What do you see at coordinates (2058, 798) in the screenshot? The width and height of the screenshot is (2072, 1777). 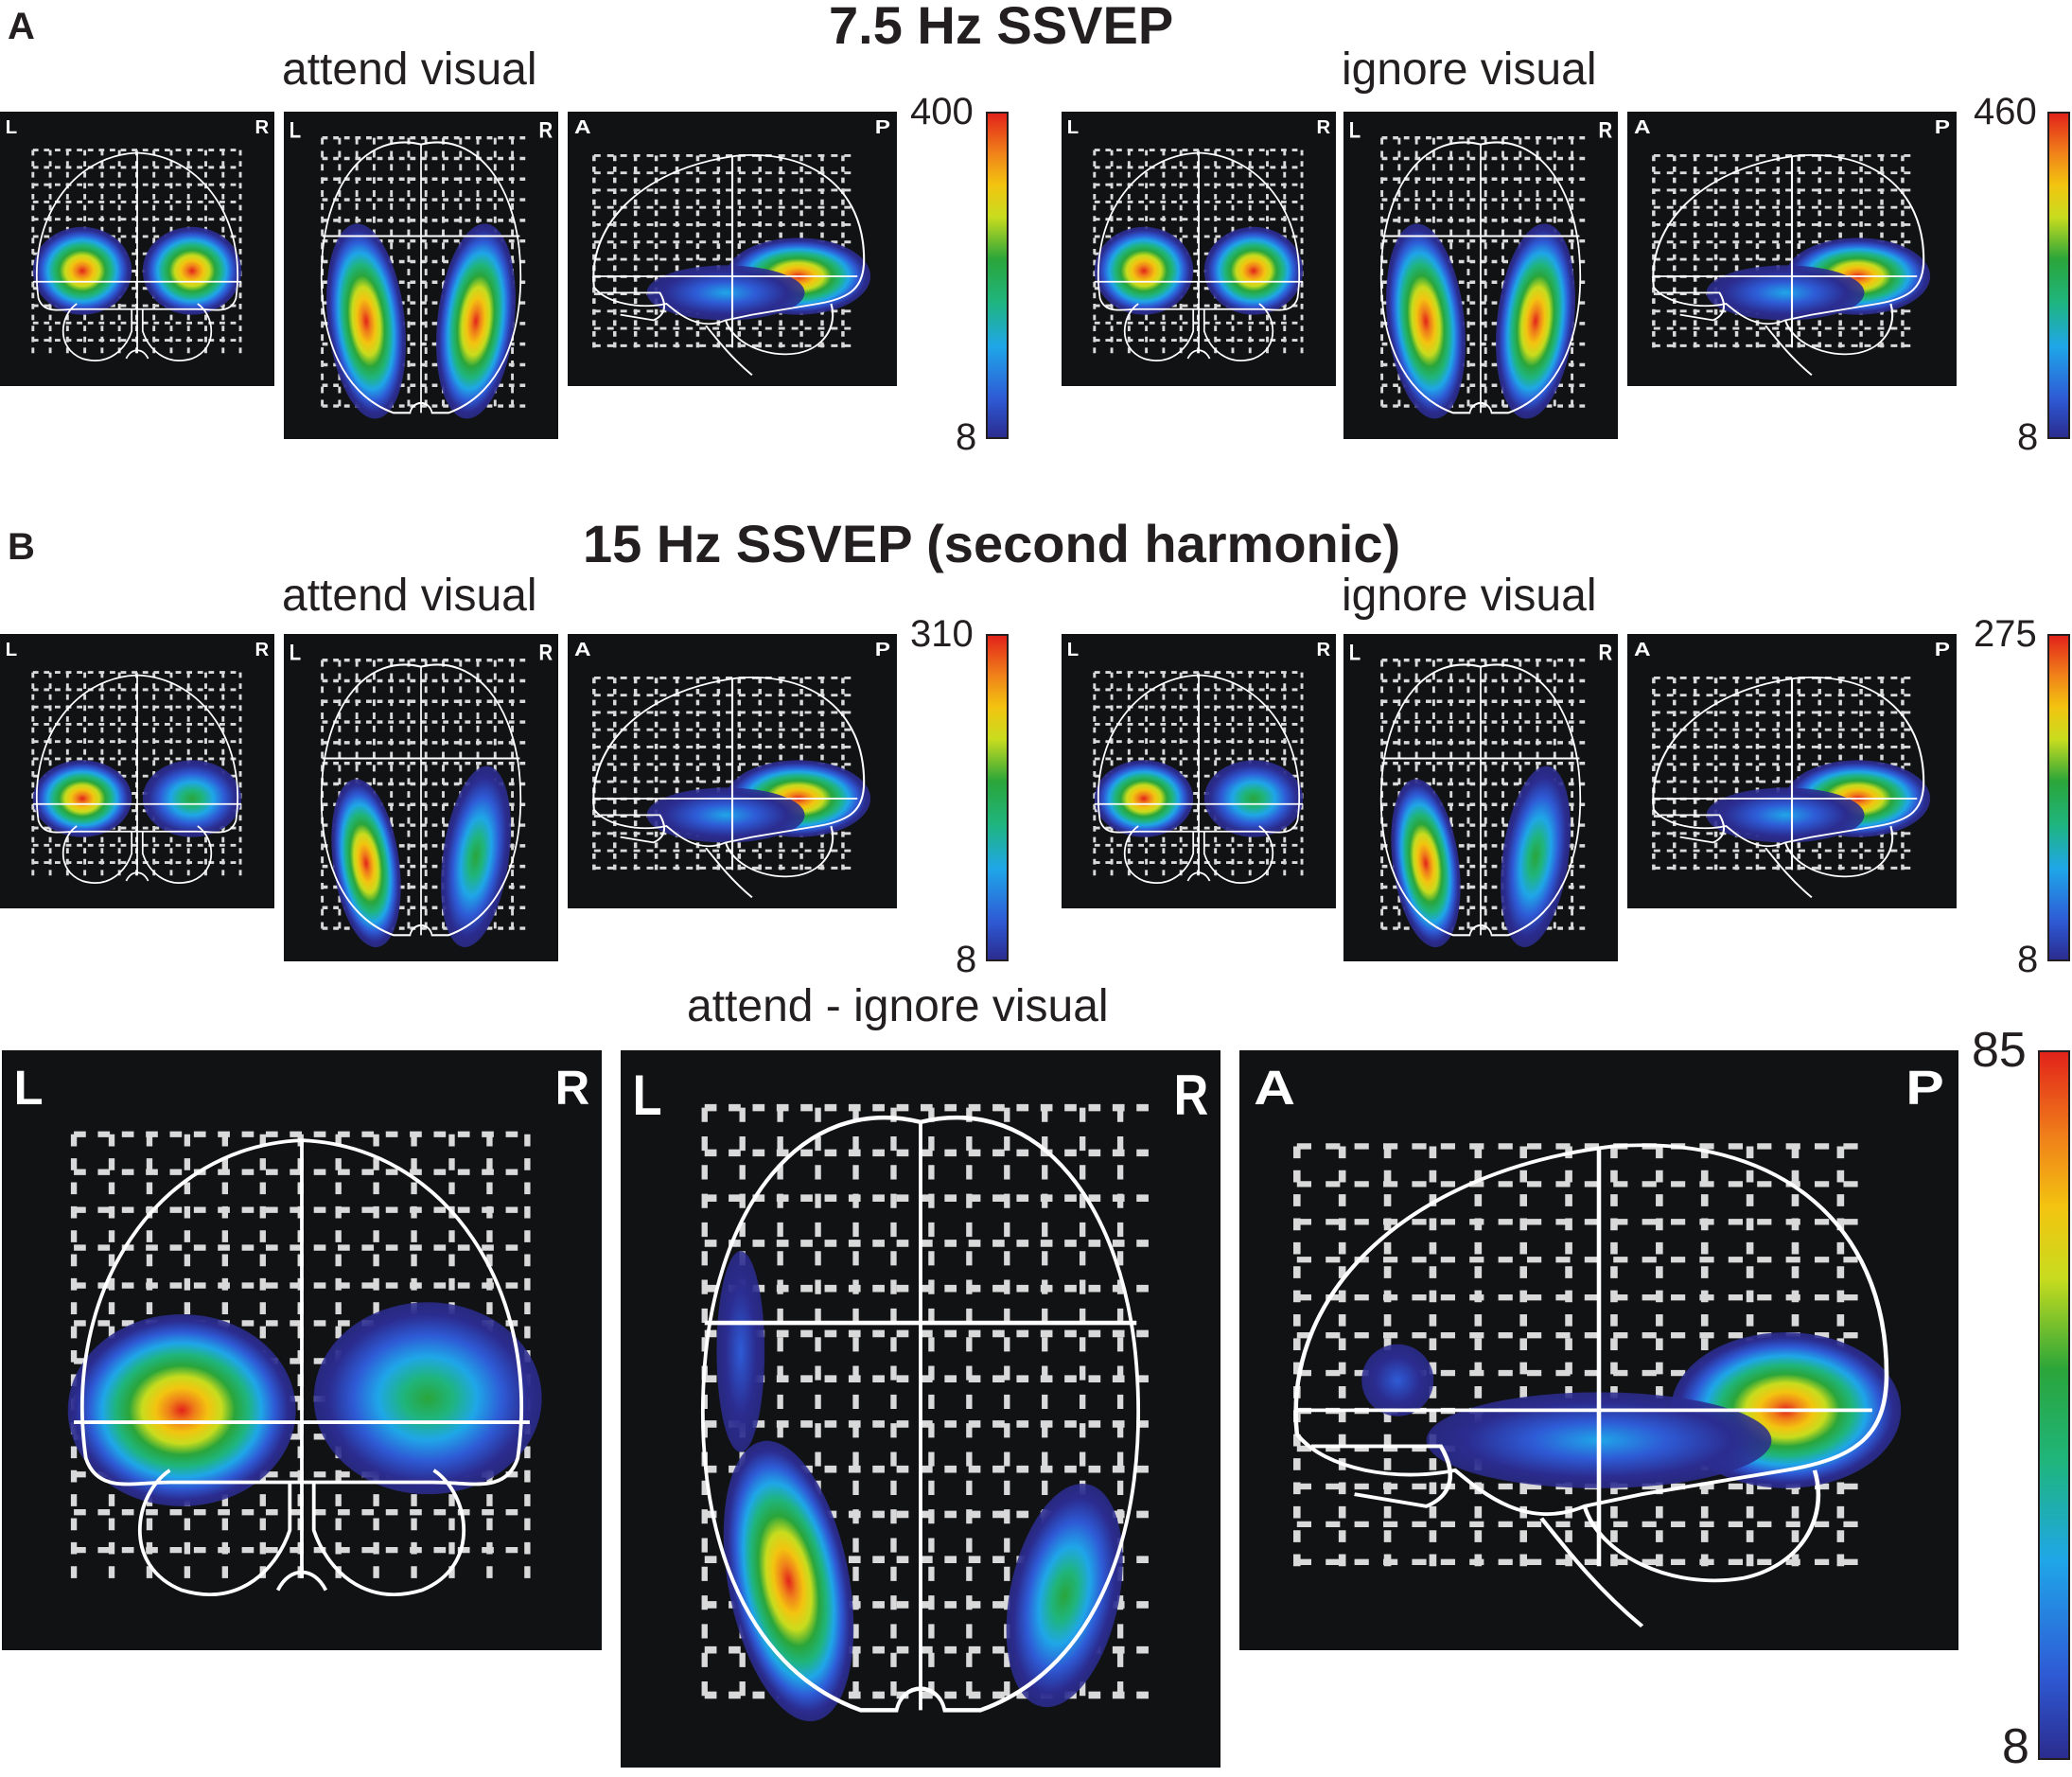 I see `colorbar-b-ignore` at bounding box center [2058, 798].